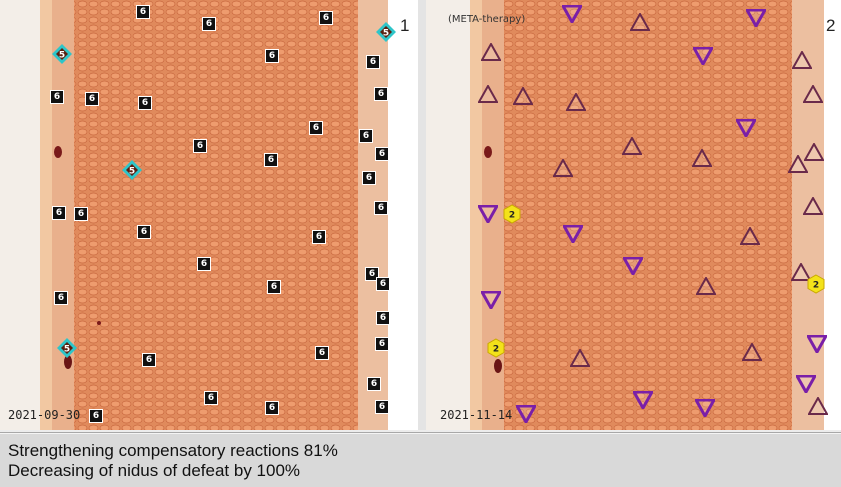  I want to click on panel-number-1: 1, so click(405, 25).